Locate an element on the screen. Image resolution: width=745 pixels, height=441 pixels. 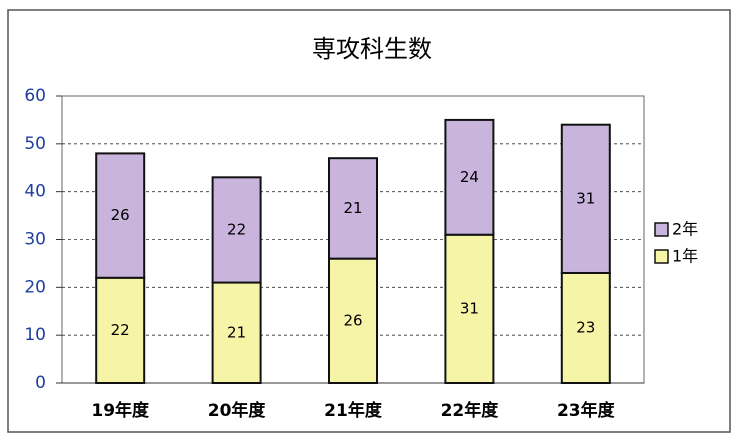
y-tick-label: 10 is located at coordinates (35, 335).